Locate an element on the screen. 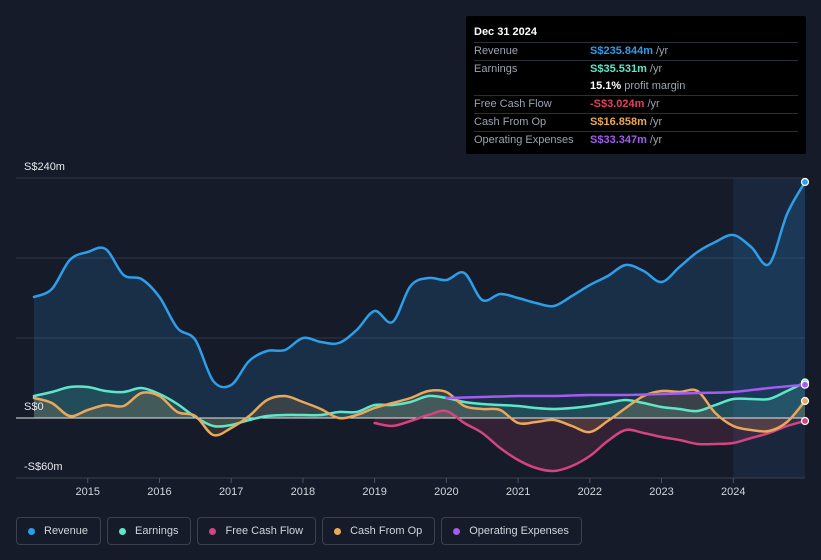 The image size is (821, 560). x-tick-label: 2017 is located at coordinates (231, 492).